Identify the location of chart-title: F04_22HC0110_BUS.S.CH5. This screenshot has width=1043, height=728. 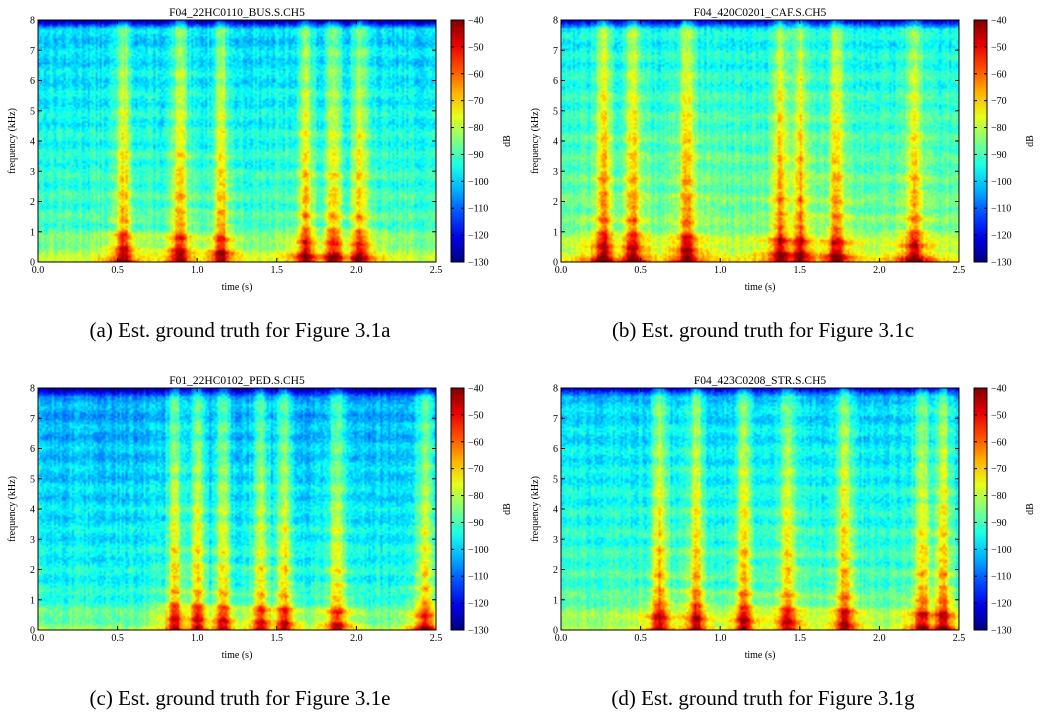
(237, 13).